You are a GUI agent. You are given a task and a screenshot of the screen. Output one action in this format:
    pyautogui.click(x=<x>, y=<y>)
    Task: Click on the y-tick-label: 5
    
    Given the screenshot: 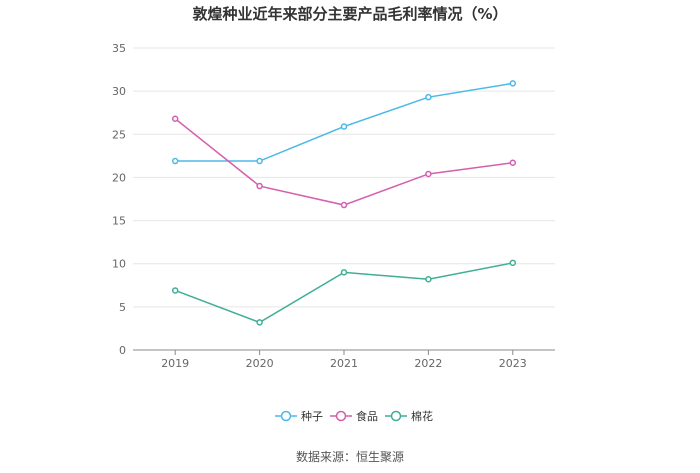 What is the action you would take?
    pyautogui.click(x=122, y=307)
    